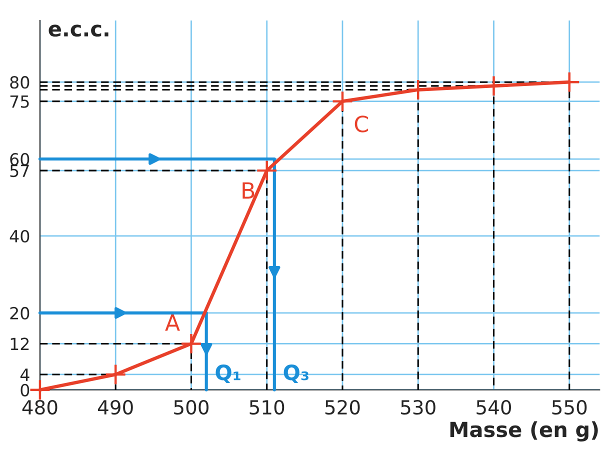 This screenshot has height=456, width=615. Describe the element at coordinates (40, 407) in the screenshot. I see `x-tick-label: 480` at that location.